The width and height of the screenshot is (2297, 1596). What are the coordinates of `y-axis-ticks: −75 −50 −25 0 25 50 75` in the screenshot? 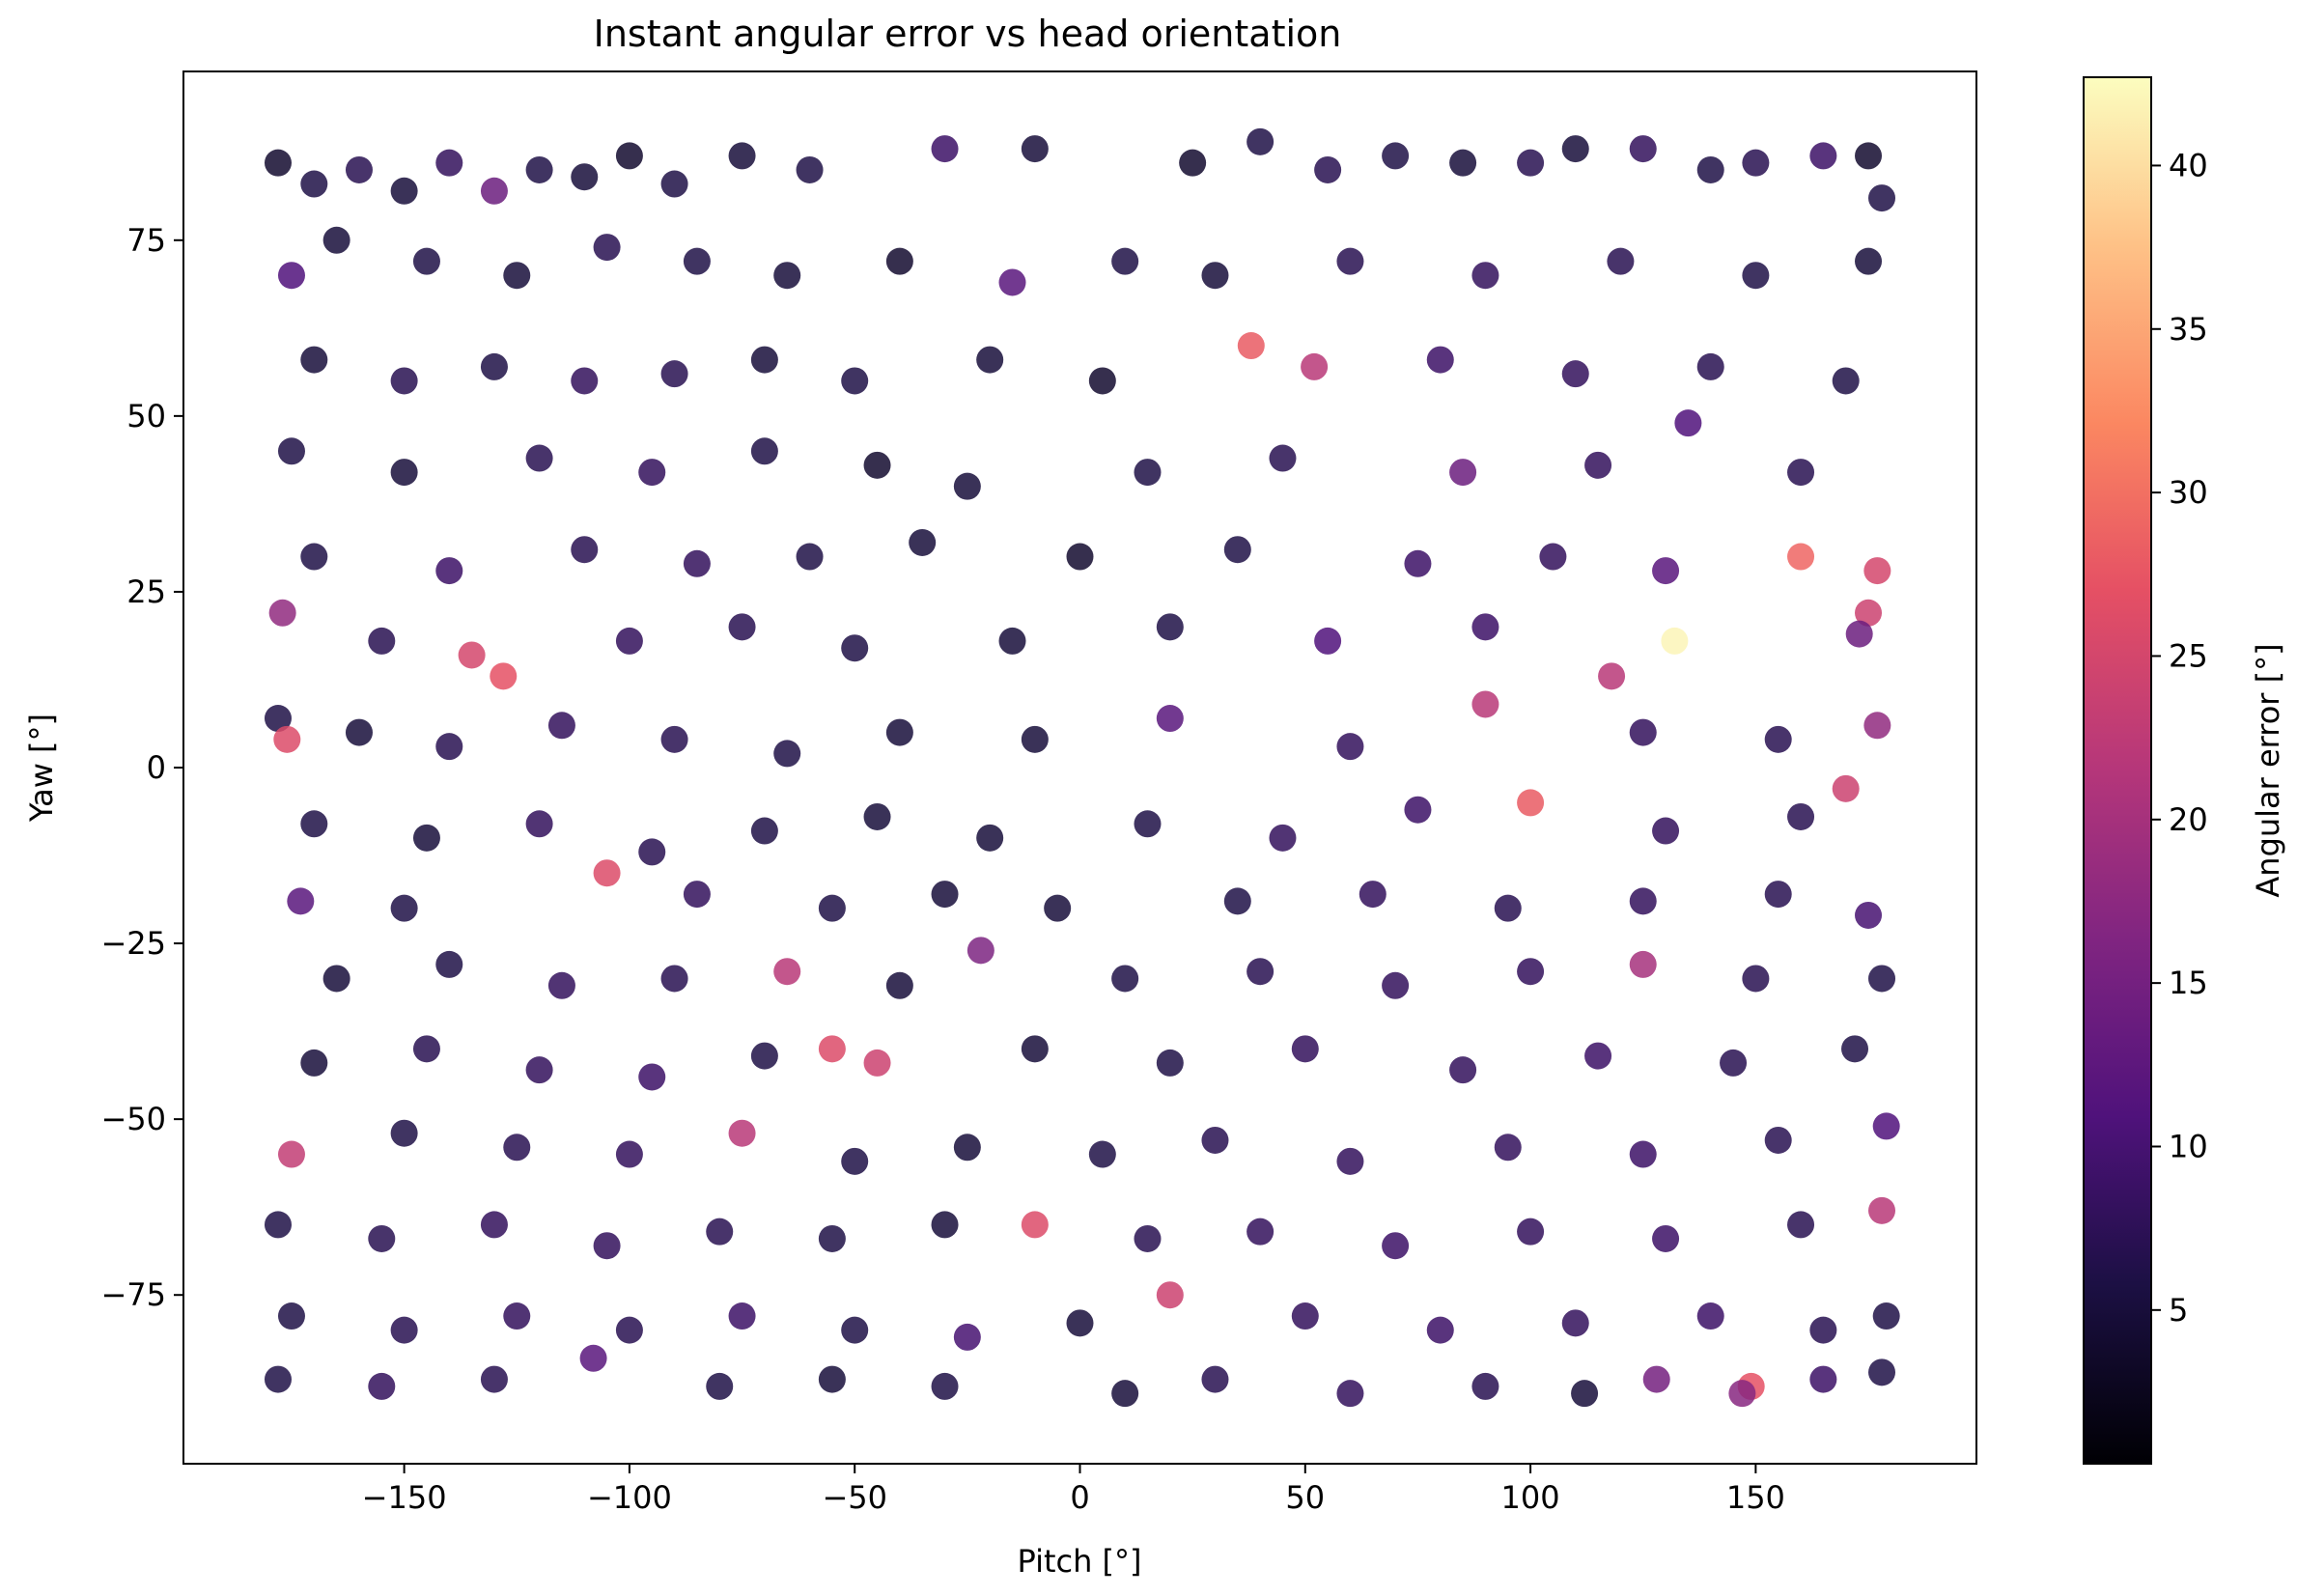 It's located at (141, 768).